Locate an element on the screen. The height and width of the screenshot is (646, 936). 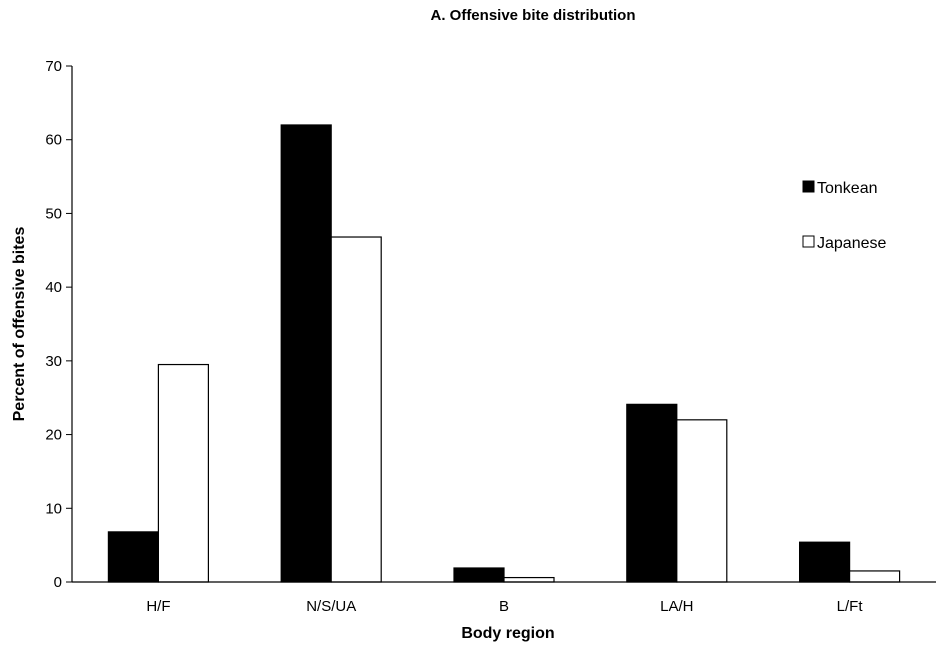
y-tick-label: 70 is located at coordinates (53, 66).